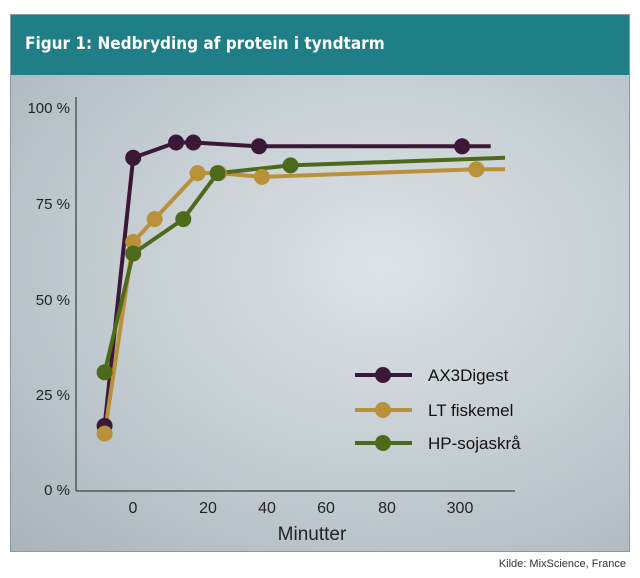 This screenshot has height=578, width=640. I want to click on legend-item-hp-sojaskra: HP-sojaskrå, so click(438, 443).